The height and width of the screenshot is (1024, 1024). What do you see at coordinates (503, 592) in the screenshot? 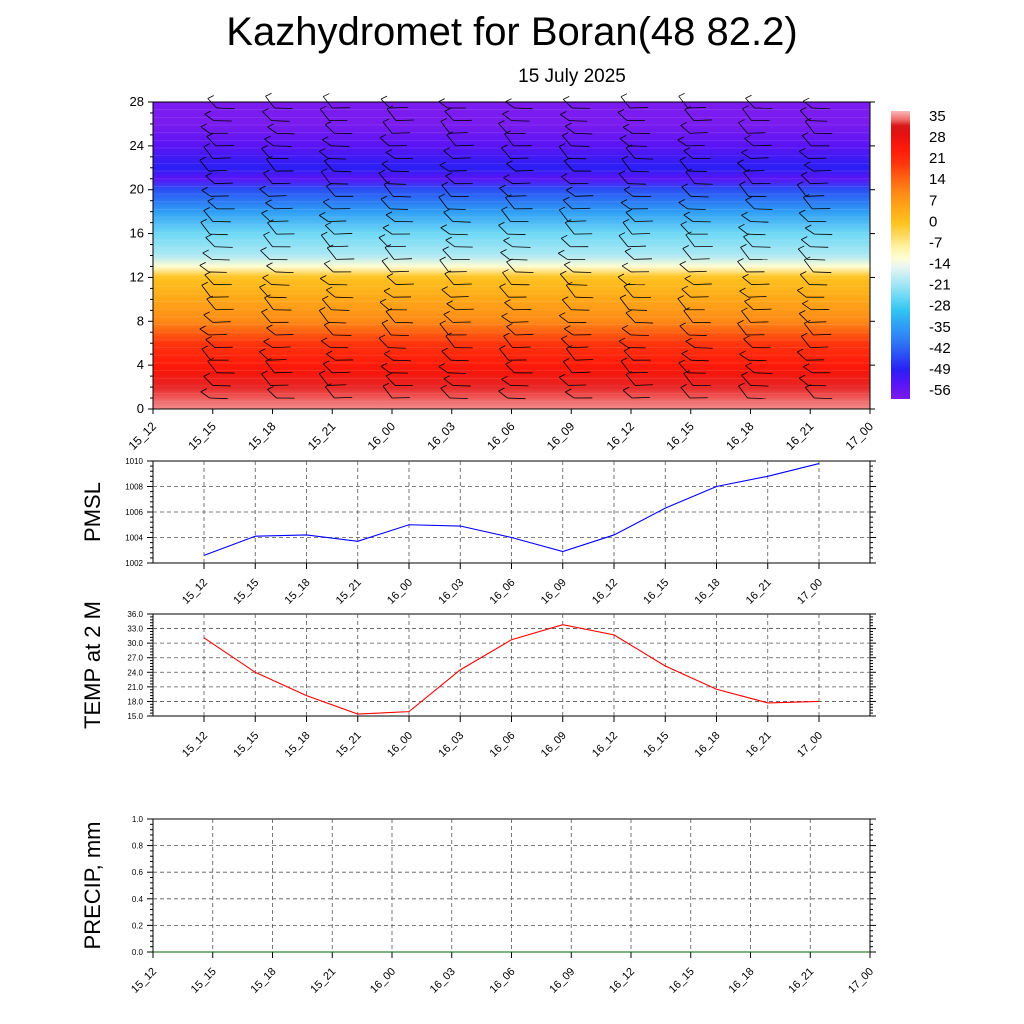
I see `pmsl-x-tick-label: 16_06` at bounding box center [503, 592].